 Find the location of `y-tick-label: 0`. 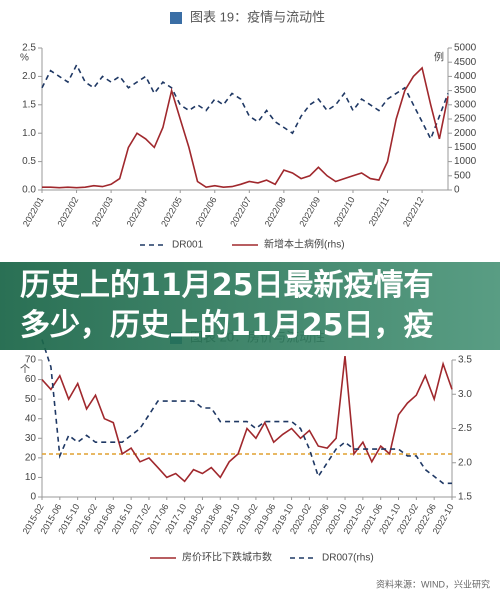

y-tick-label: 0 is located at coordinates (33, 497).